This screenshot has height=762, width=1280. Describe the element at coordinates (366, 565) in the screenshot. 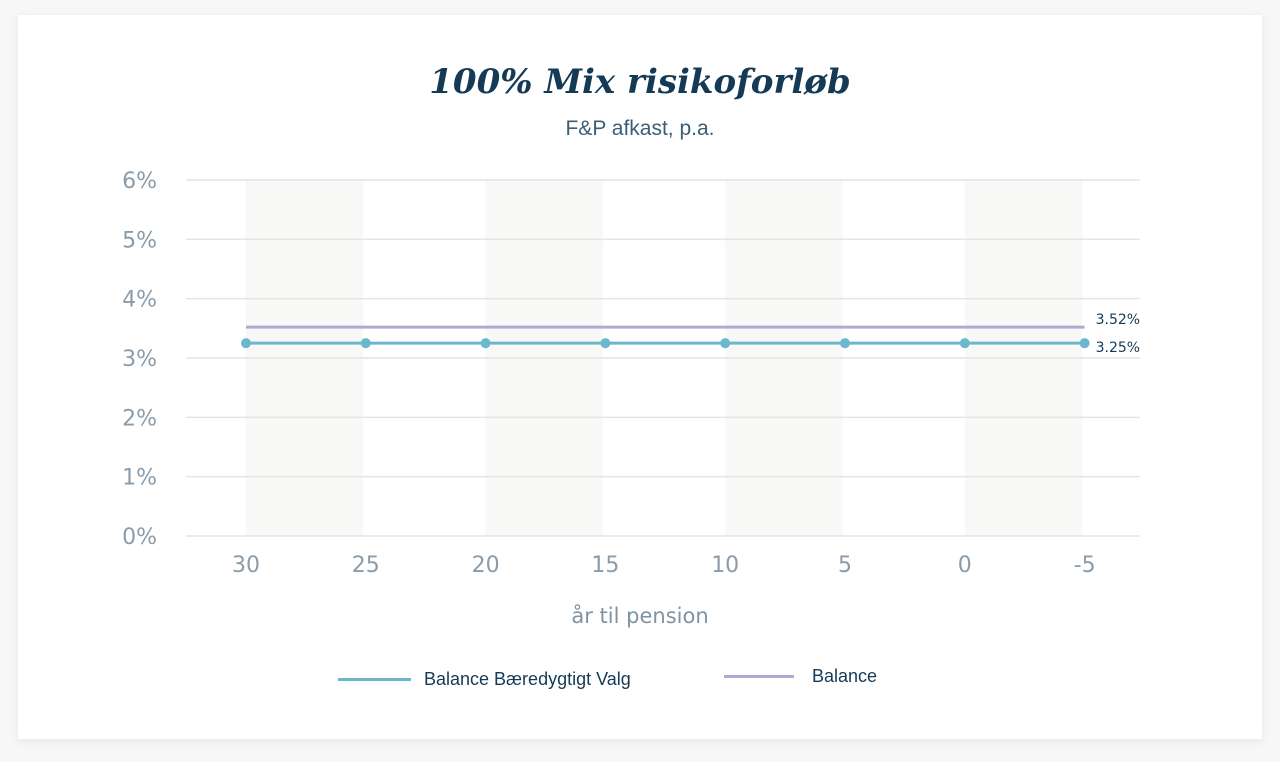

I see `x-tick-label: 25` at that location.